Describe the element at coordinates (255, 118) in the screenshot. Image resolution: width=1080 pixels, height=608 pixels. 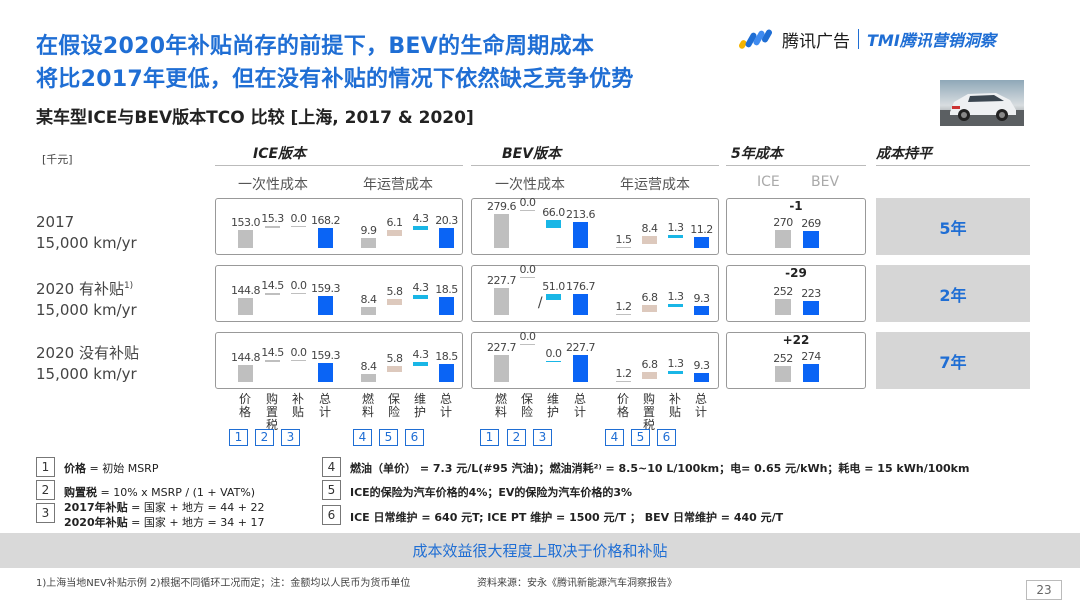
I see `chart-subtitle: 某车型ICE与BEV版本TCO 比较 [上海, 2017 & 2020]` at that location.